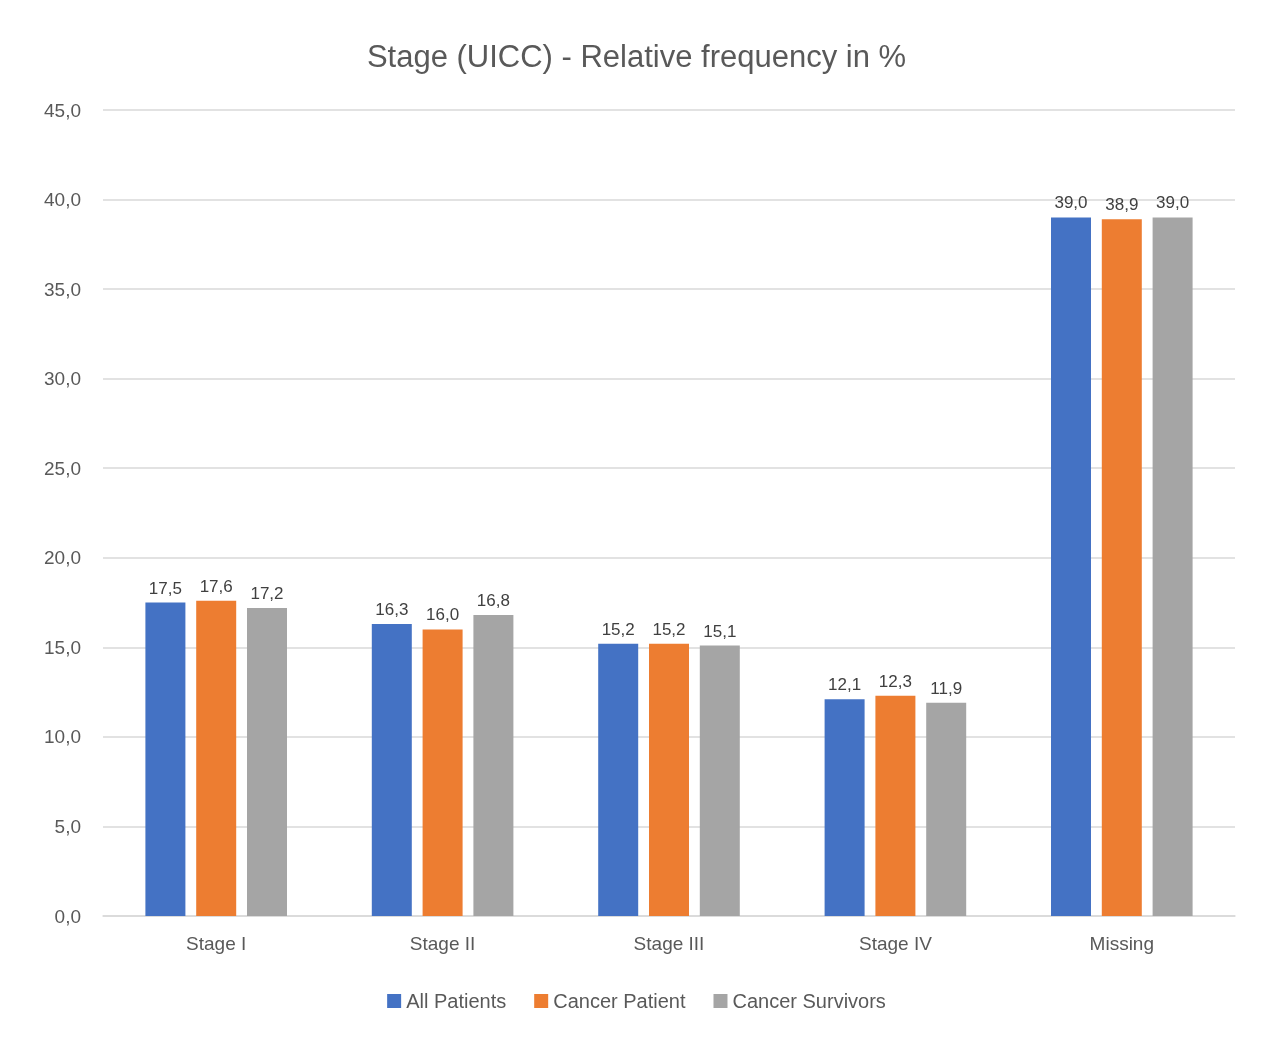 This screenshot has width=1273, height=1046. I want to click on data-label: 16,3, so click(392, 610).